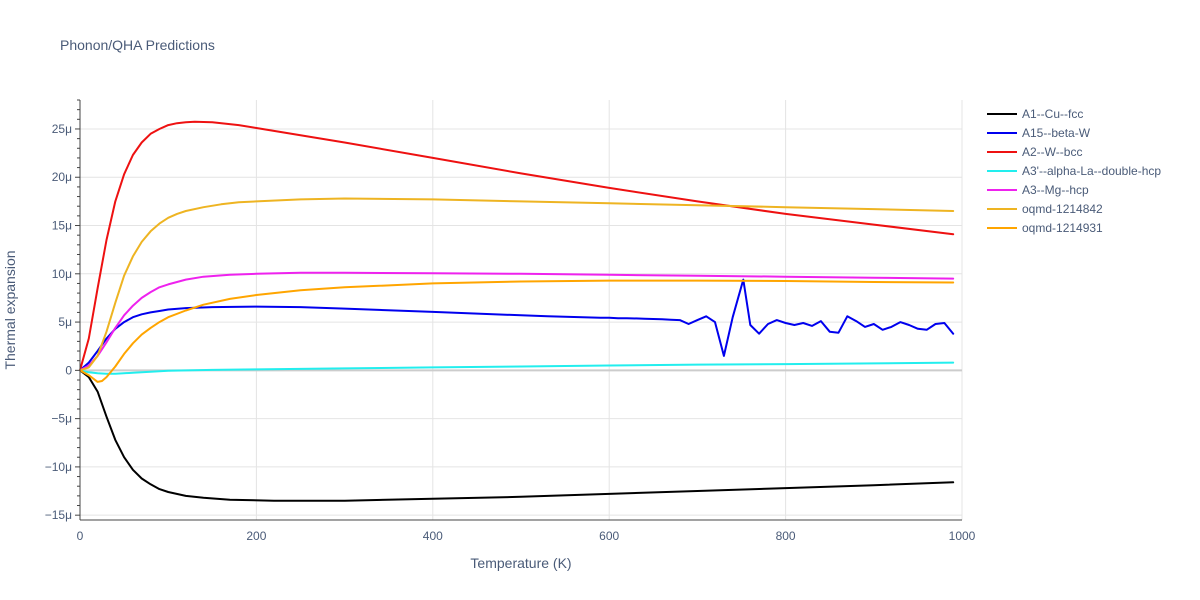 The width and height of the screenshot is (1200, 600). What do you see at coordinates (10, 309) in the screenshot?
I see `y-axis-title: Thermal expansion` at bounding box center [10, 309].